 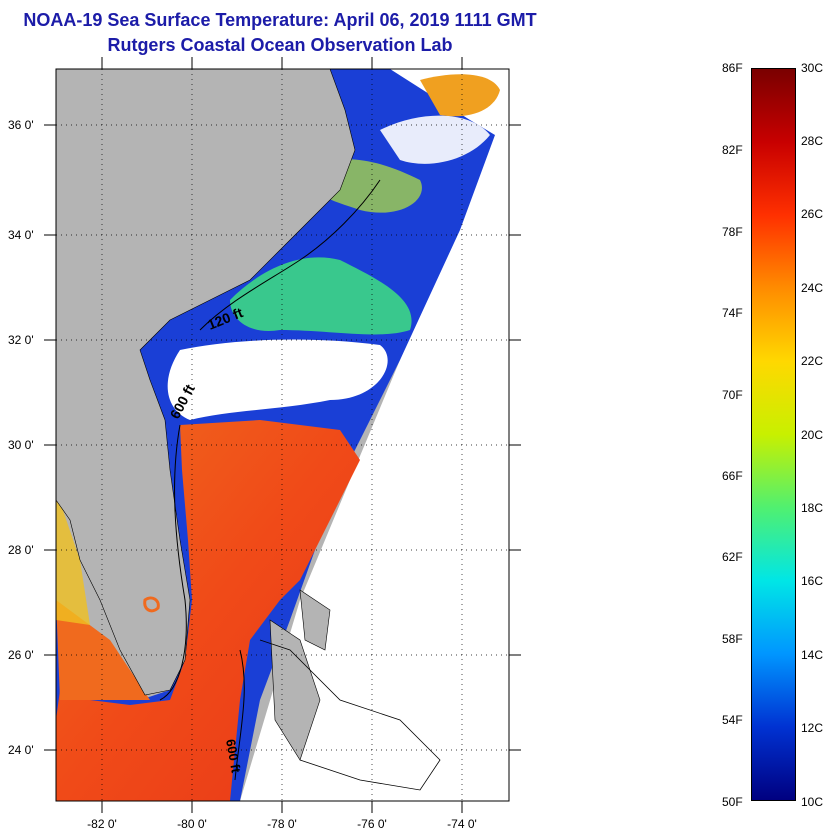 I want to click on colorbar-c-label: 24C, so click(x=812, y=288).